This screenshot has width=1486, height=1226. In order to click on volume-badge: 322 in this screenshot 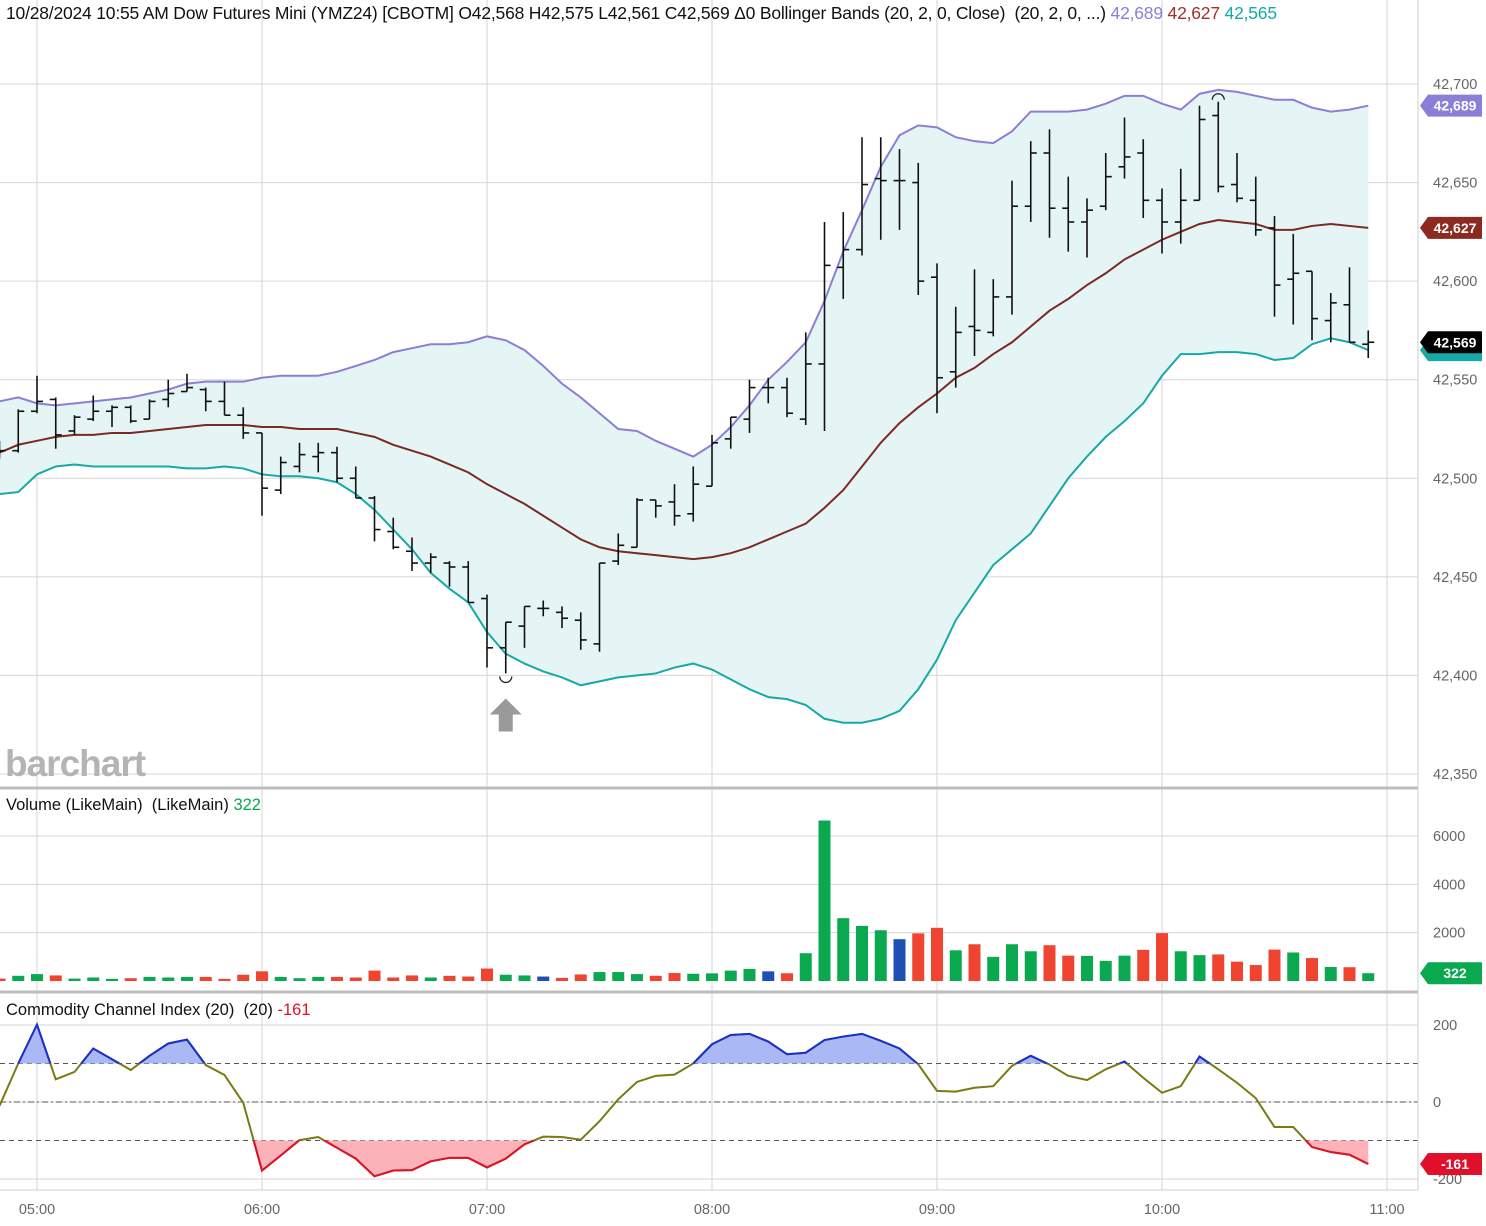, I will do `click(1451, 973)`.